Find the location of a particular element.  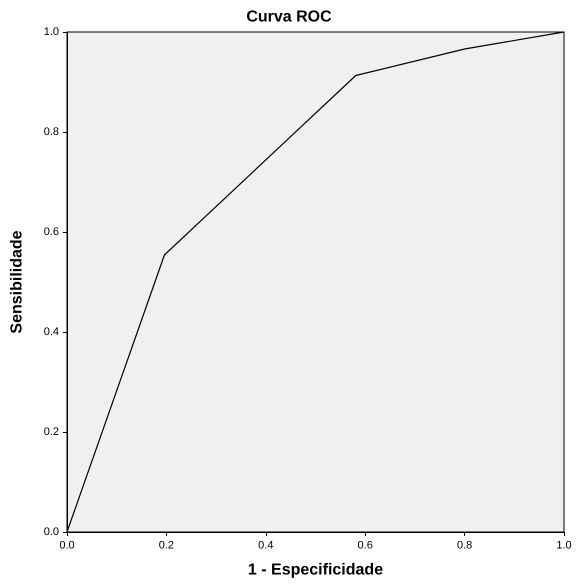

y-tick-label: 0.6 is located at coordinates (51, 232).